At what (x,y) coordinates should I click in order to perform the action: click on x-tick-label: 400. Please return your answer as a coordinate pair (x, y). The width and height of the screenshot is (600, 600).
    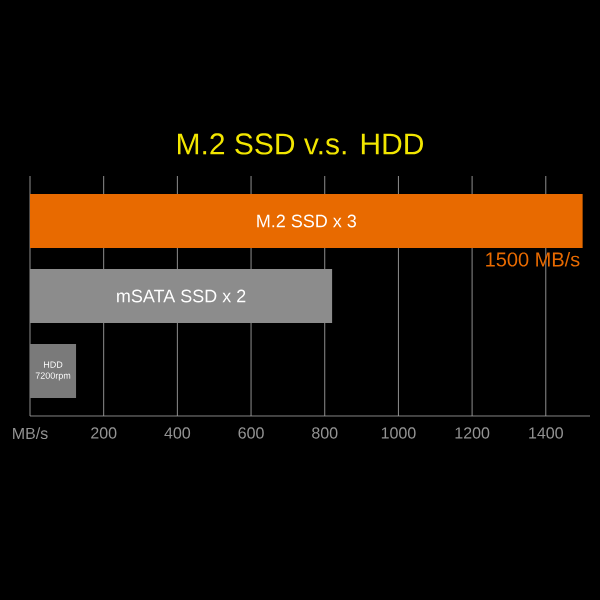
    Looking at the image, I should click on (177, 433).